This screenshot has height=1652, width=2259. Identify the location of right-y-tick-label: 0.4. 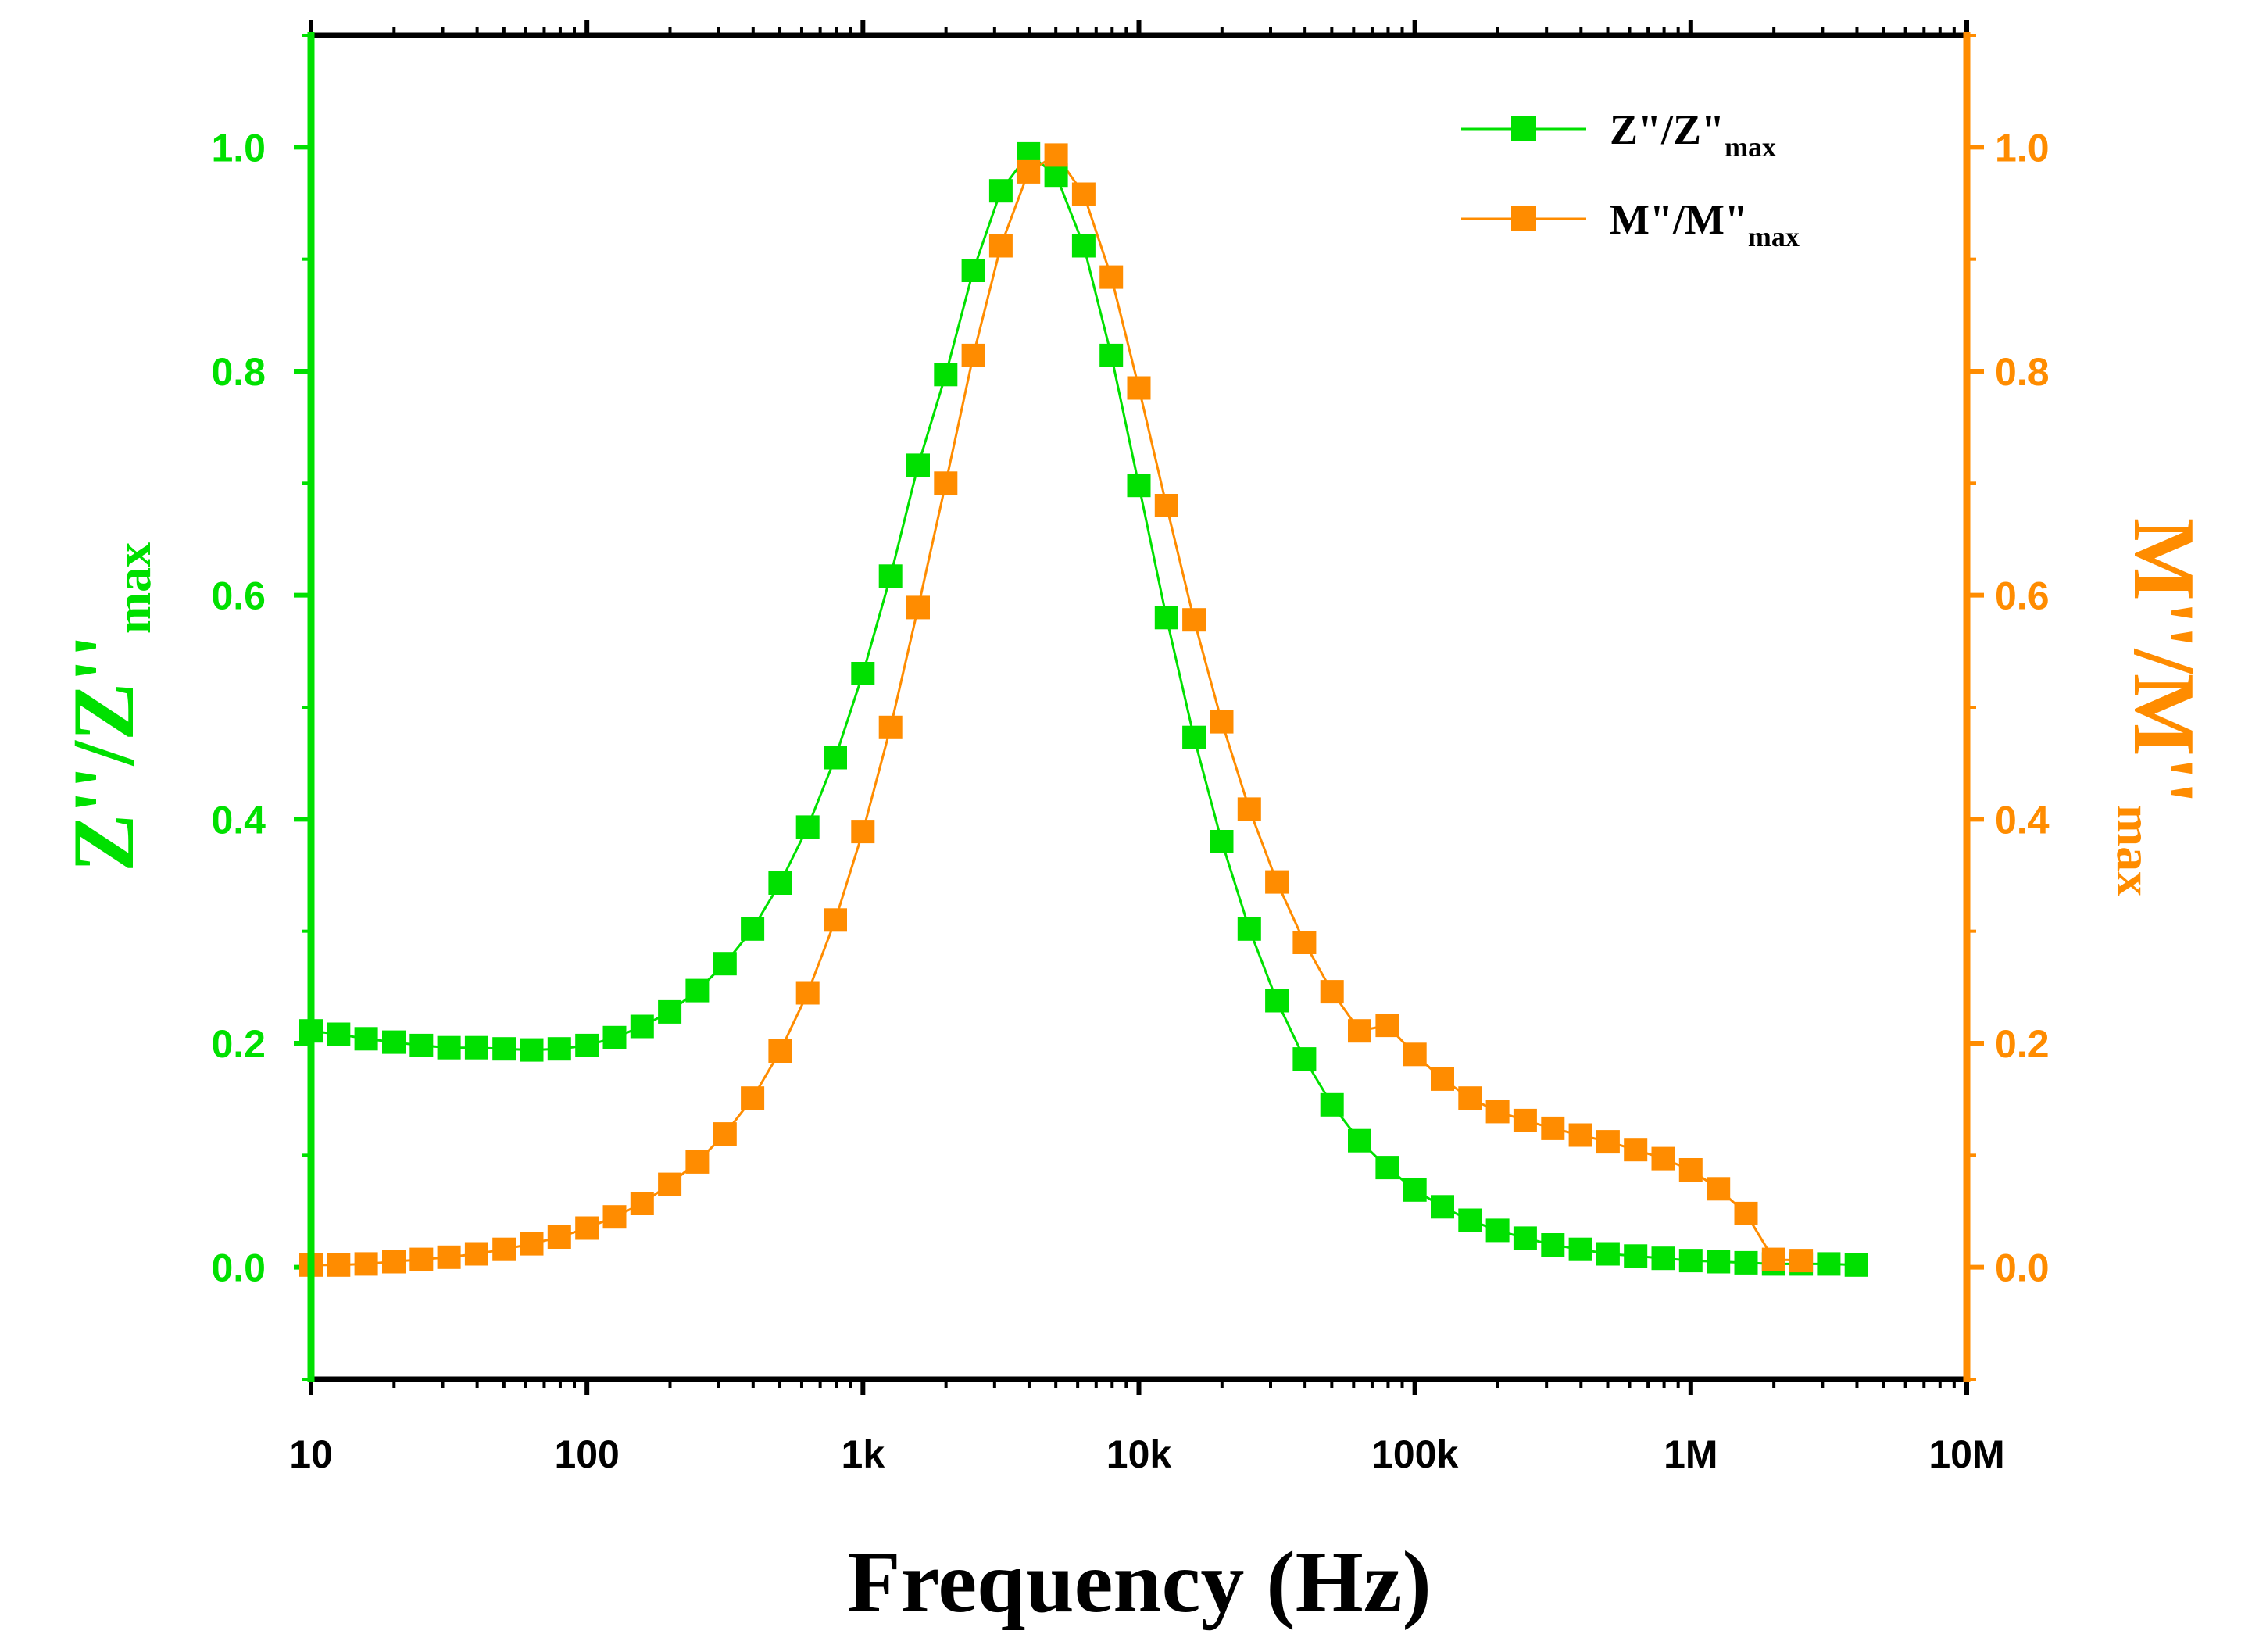
(2022, 820).